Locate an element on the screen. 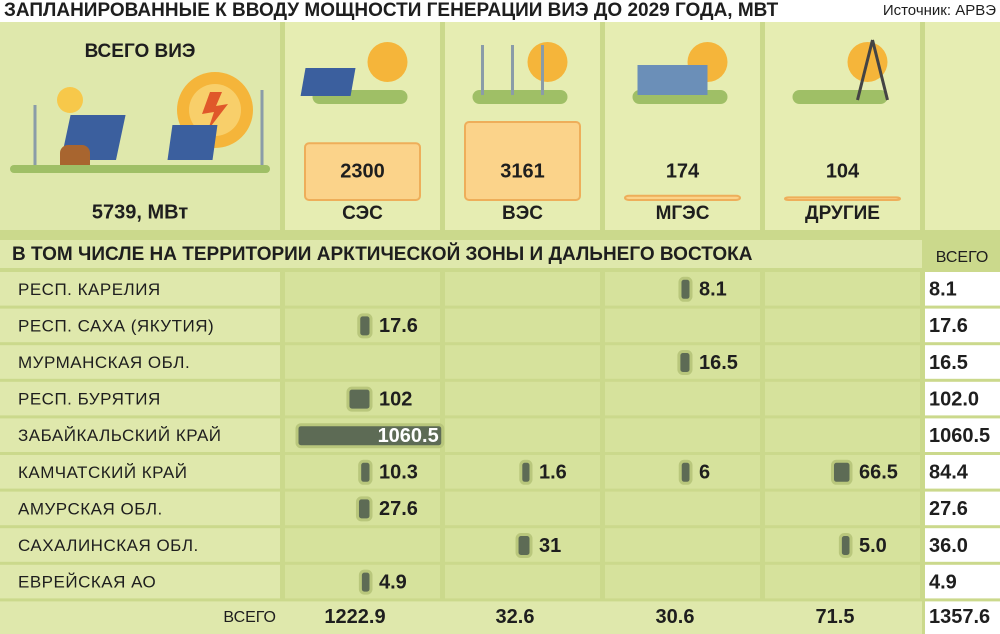 The width and height of the screenshot is (1000, 634). row-total: 36.0 is located at coordinates (948, 546).